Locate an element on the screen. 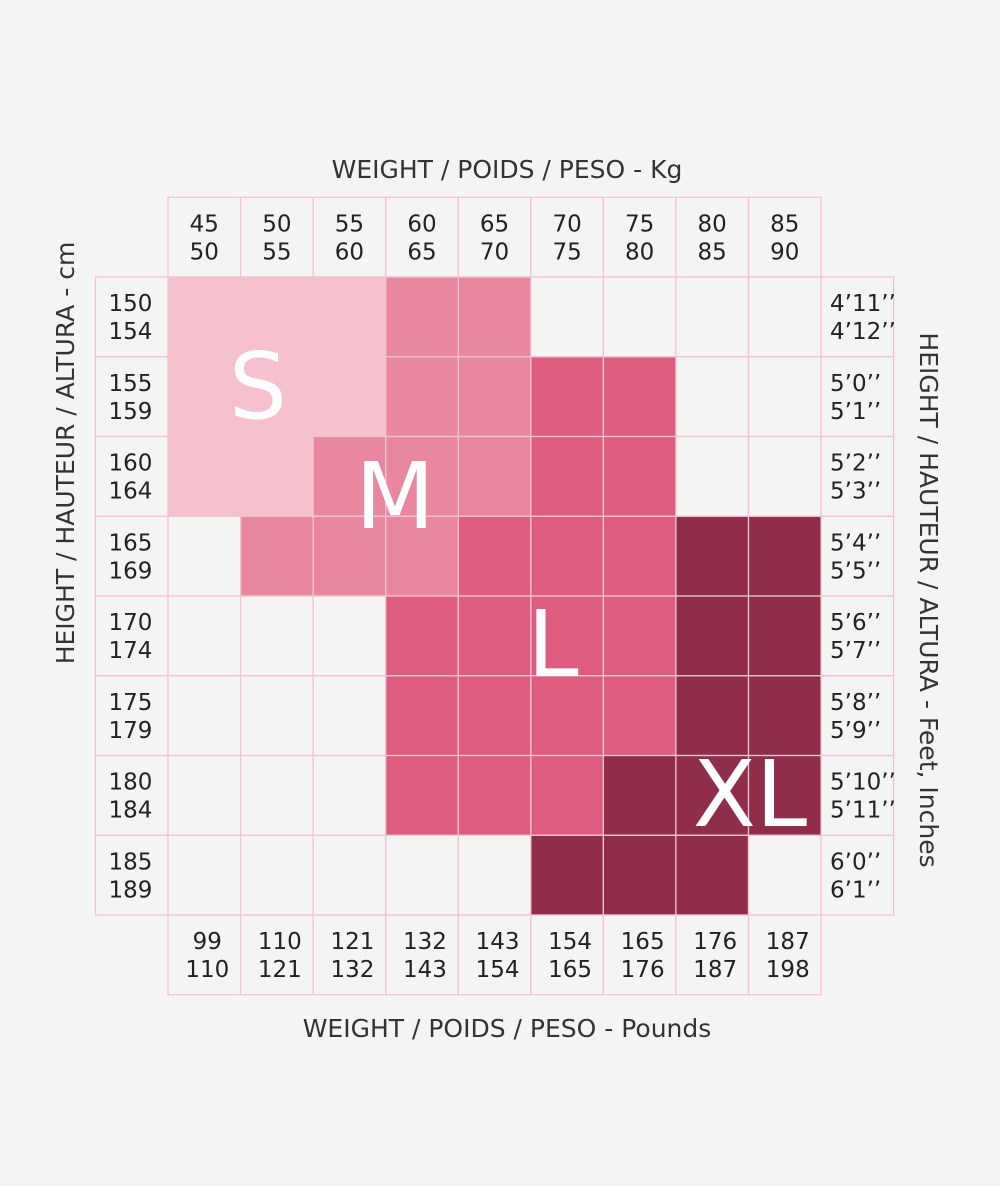 The height and width of the screenshot is (1186, 1000). cm-label: 175 is located at coordinates (130, 703).